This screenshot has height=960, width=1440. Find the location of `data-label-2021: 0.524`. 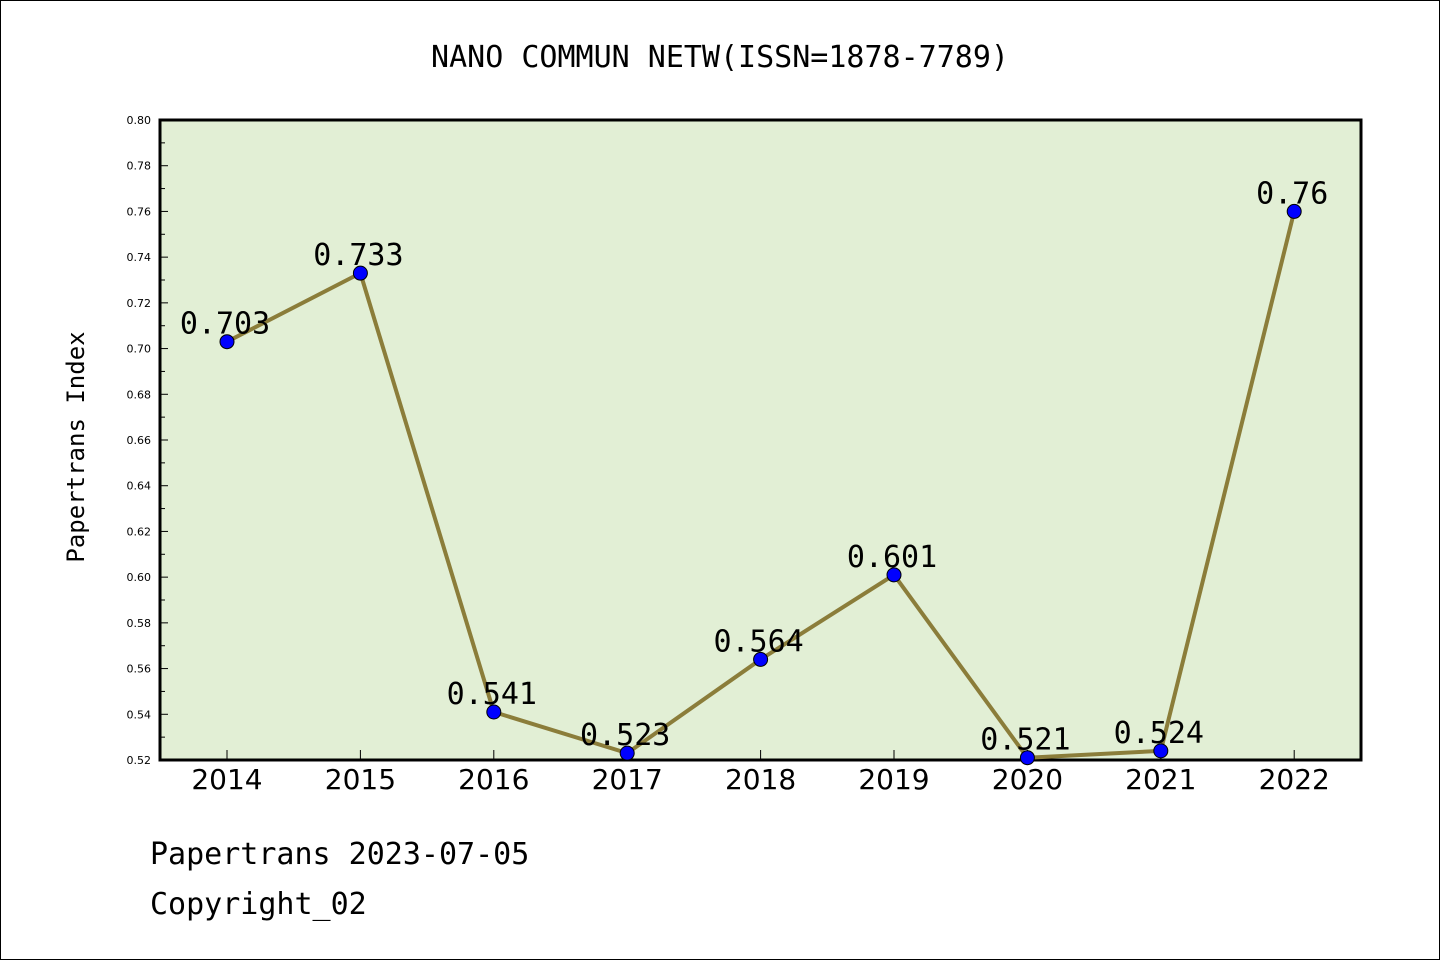

data-label-2021: 0.524 is located at coordinates (1159, 733).